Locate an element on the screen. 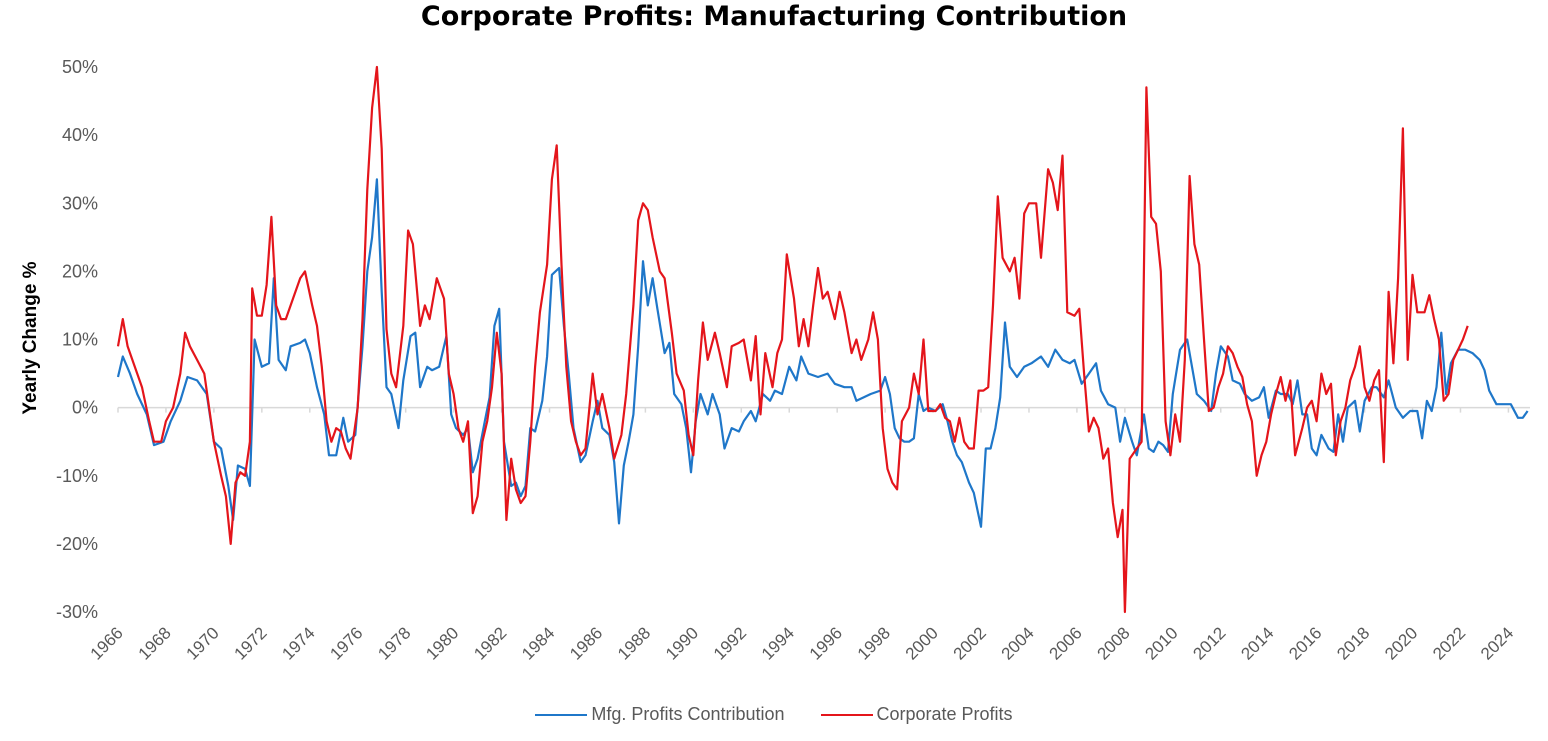  x-tick-label: 2008 is located at coordinates (1114, 643).